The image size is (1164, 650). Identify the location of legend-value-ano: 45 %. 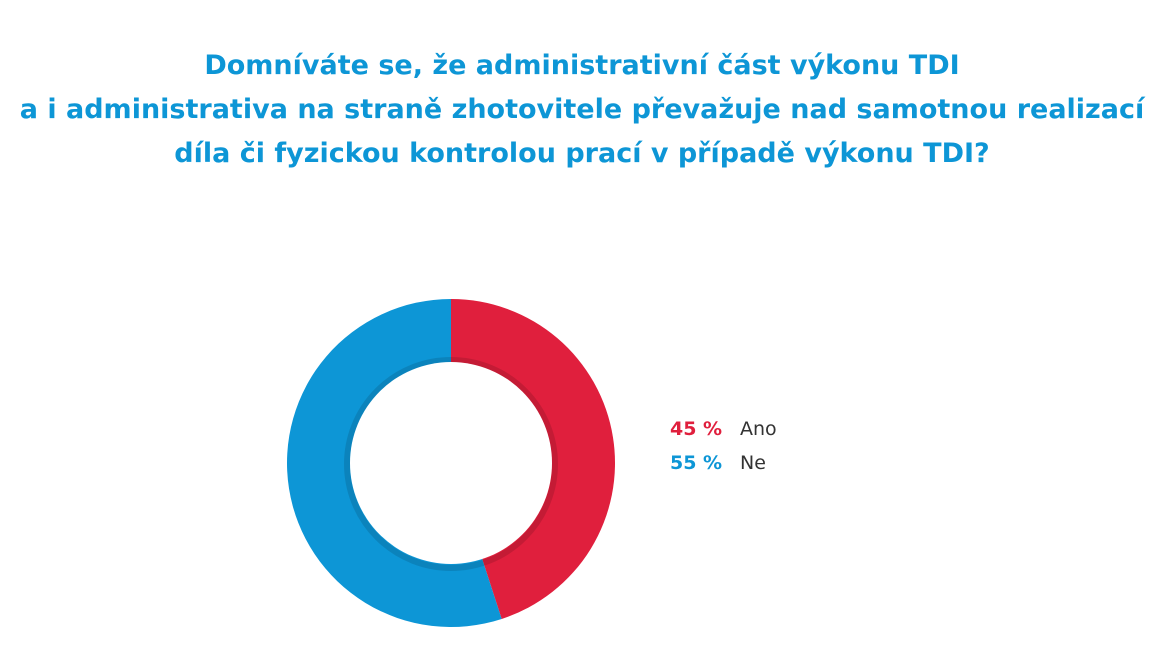
(696, 429).